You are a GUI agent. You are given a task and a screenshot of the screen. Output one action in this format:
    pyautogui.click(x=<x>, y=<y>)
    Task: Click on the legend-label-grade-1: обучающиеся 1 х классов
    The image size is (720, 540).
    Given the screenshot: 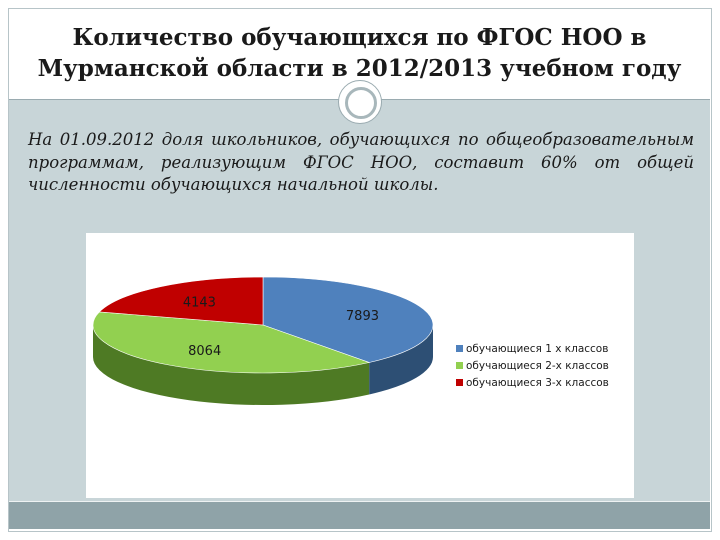 What is the action you would take?
    pyautogui.click(x=537, y=349)
    